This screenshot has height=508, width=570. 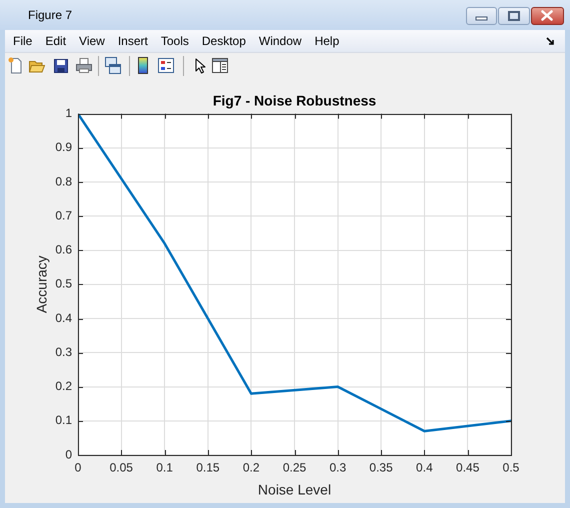 What do you see at coordinates (294, 467) in the screenshot?
I see `x-tick-label: 0.25` at bounding box center [294, 467].